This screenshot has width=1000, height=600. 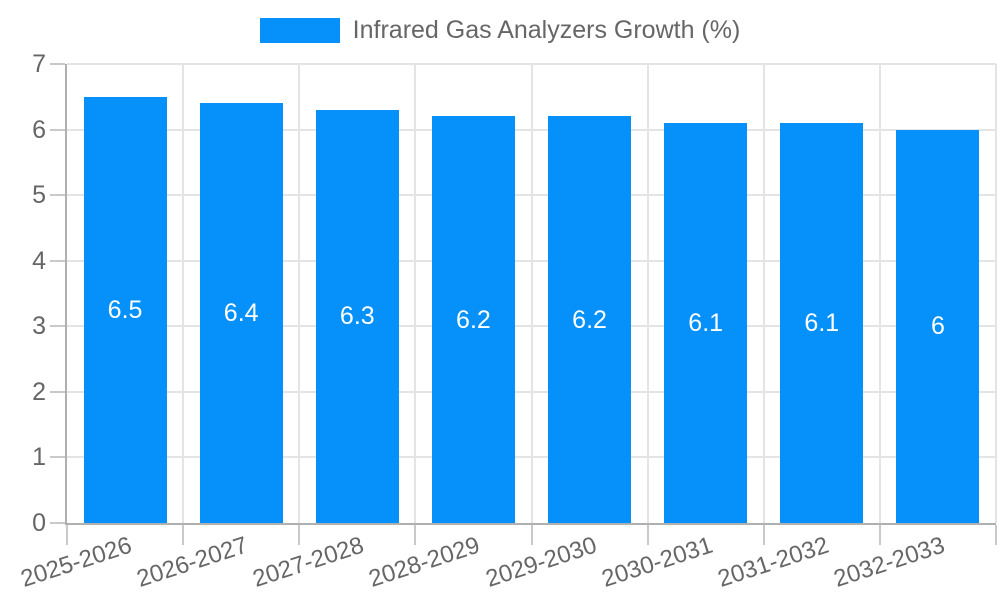 What do you see at coordinates (39, 129) in the screenshot?
I see `y-axis-label: 6` at bounding box center [39, 129].